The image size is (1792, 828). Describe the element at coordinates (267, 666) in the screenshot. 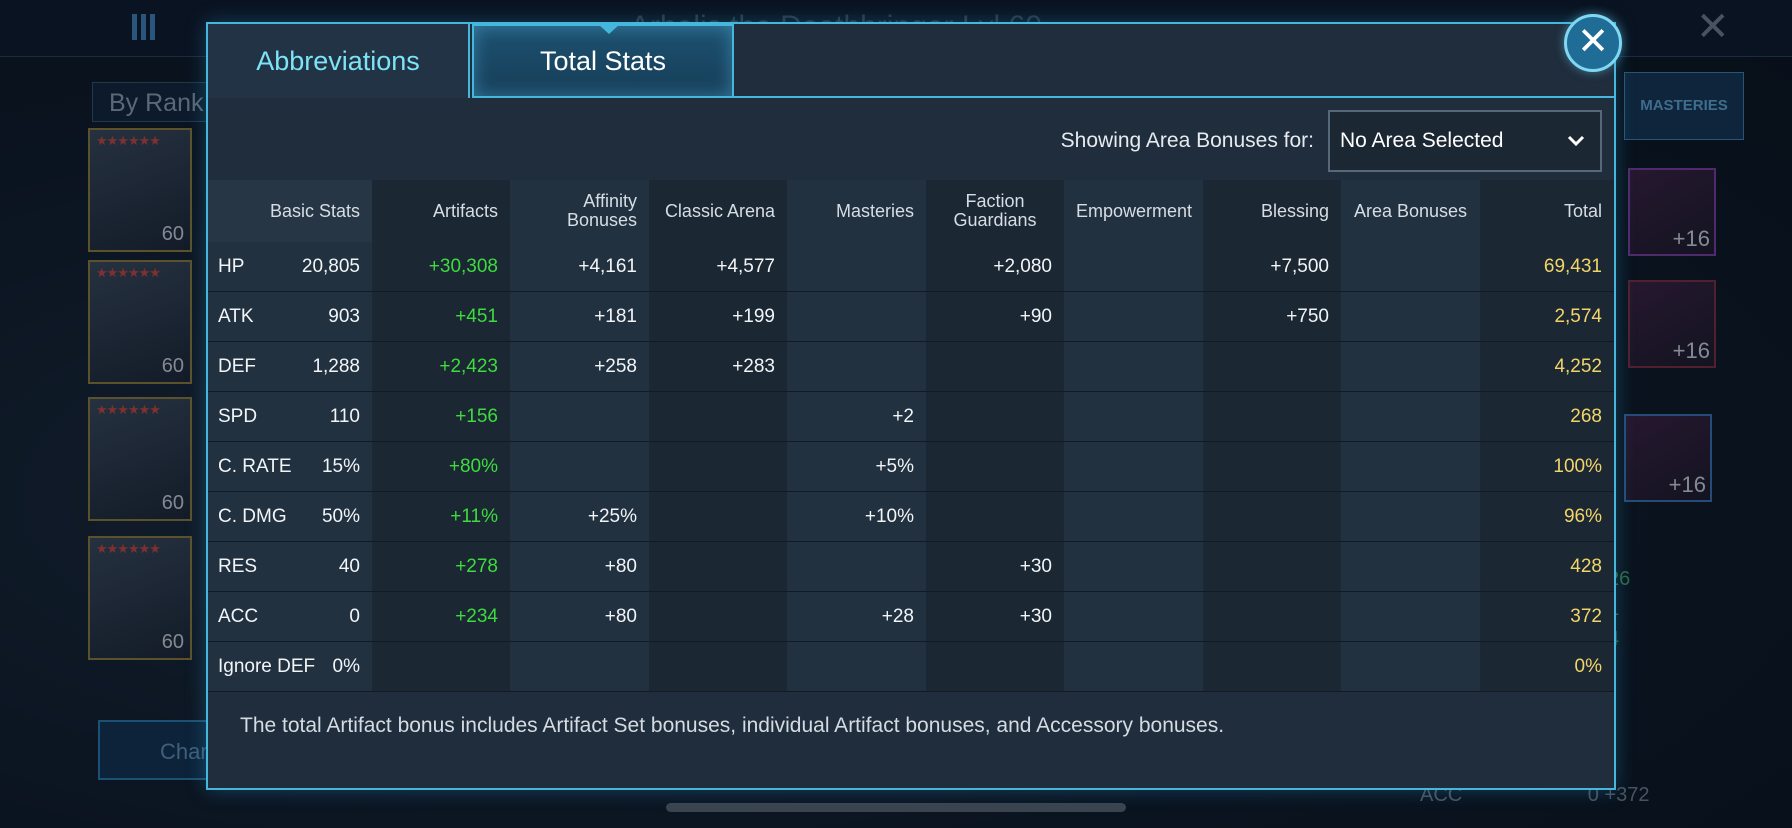

I see `stat-name: Ignore DEF` at that location.